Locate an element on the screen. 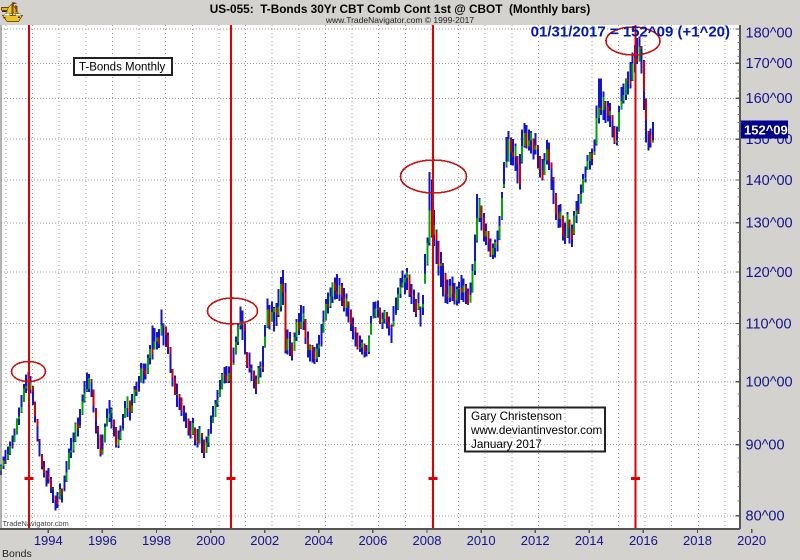 This screenshot has width=800, height=560. svg-text:www.TradeNavigator.com © 1999-: www.TradeNavigator.com © 1999-2017 is located at coordinates (399, 20).